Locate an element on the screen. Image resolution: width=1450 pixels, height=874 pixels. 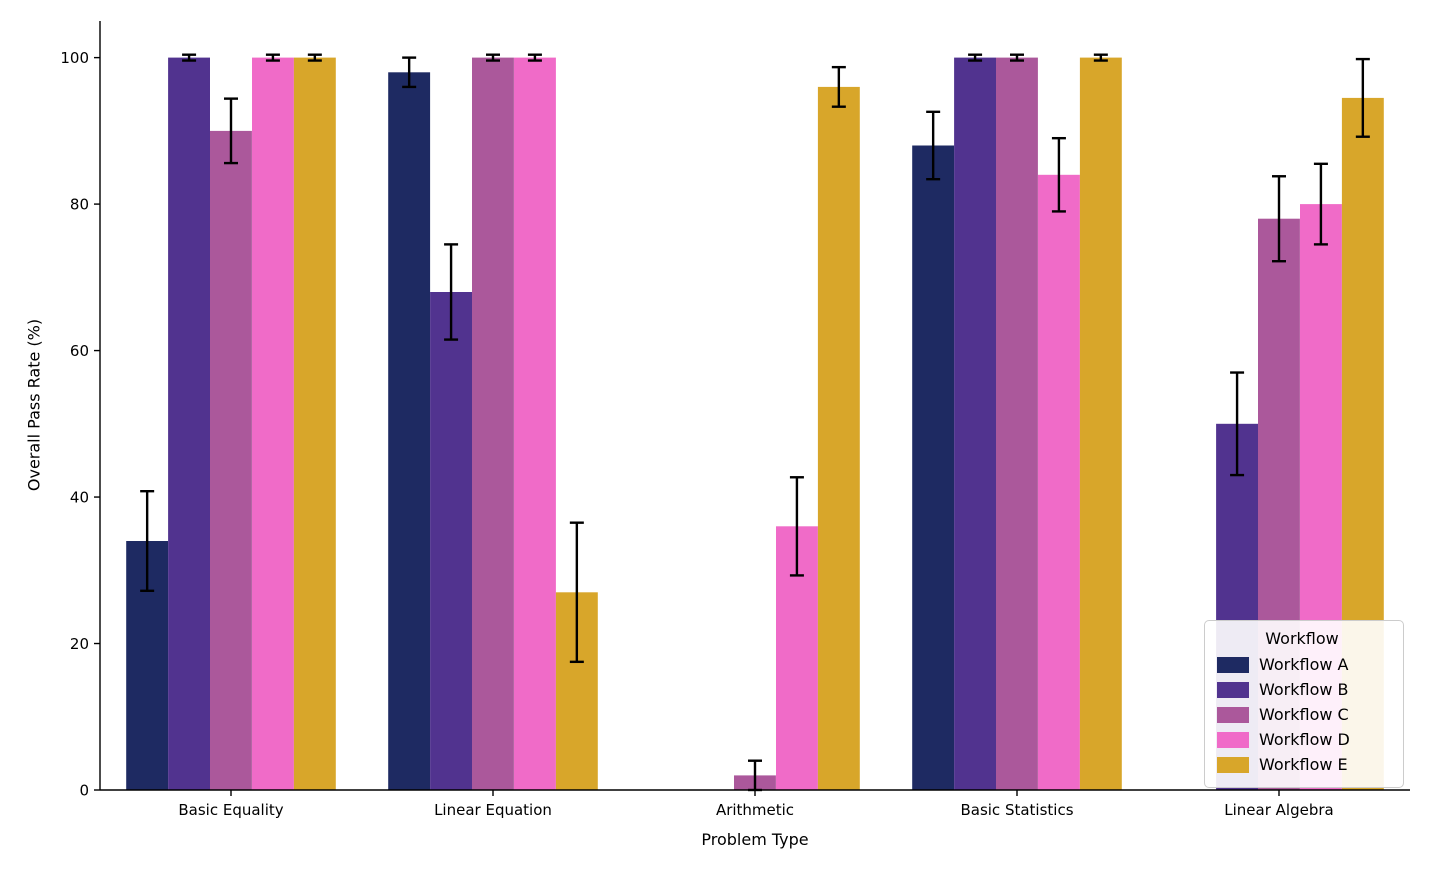
legend-item-label: Workflow E is located at coordinates (1303, 764).